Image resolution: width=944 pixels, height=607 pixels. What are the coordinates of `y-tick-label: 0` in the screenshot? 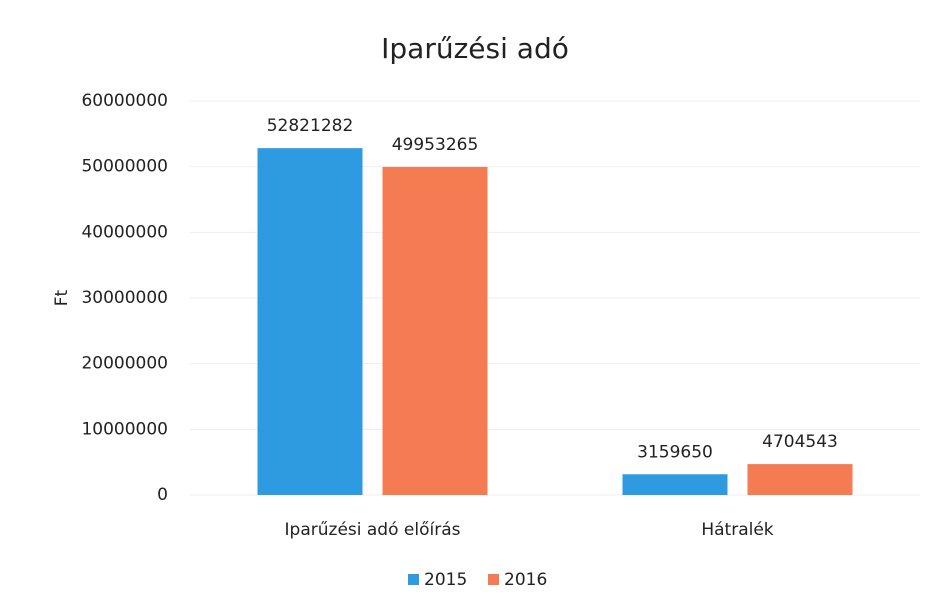 It's located at (162, 495).